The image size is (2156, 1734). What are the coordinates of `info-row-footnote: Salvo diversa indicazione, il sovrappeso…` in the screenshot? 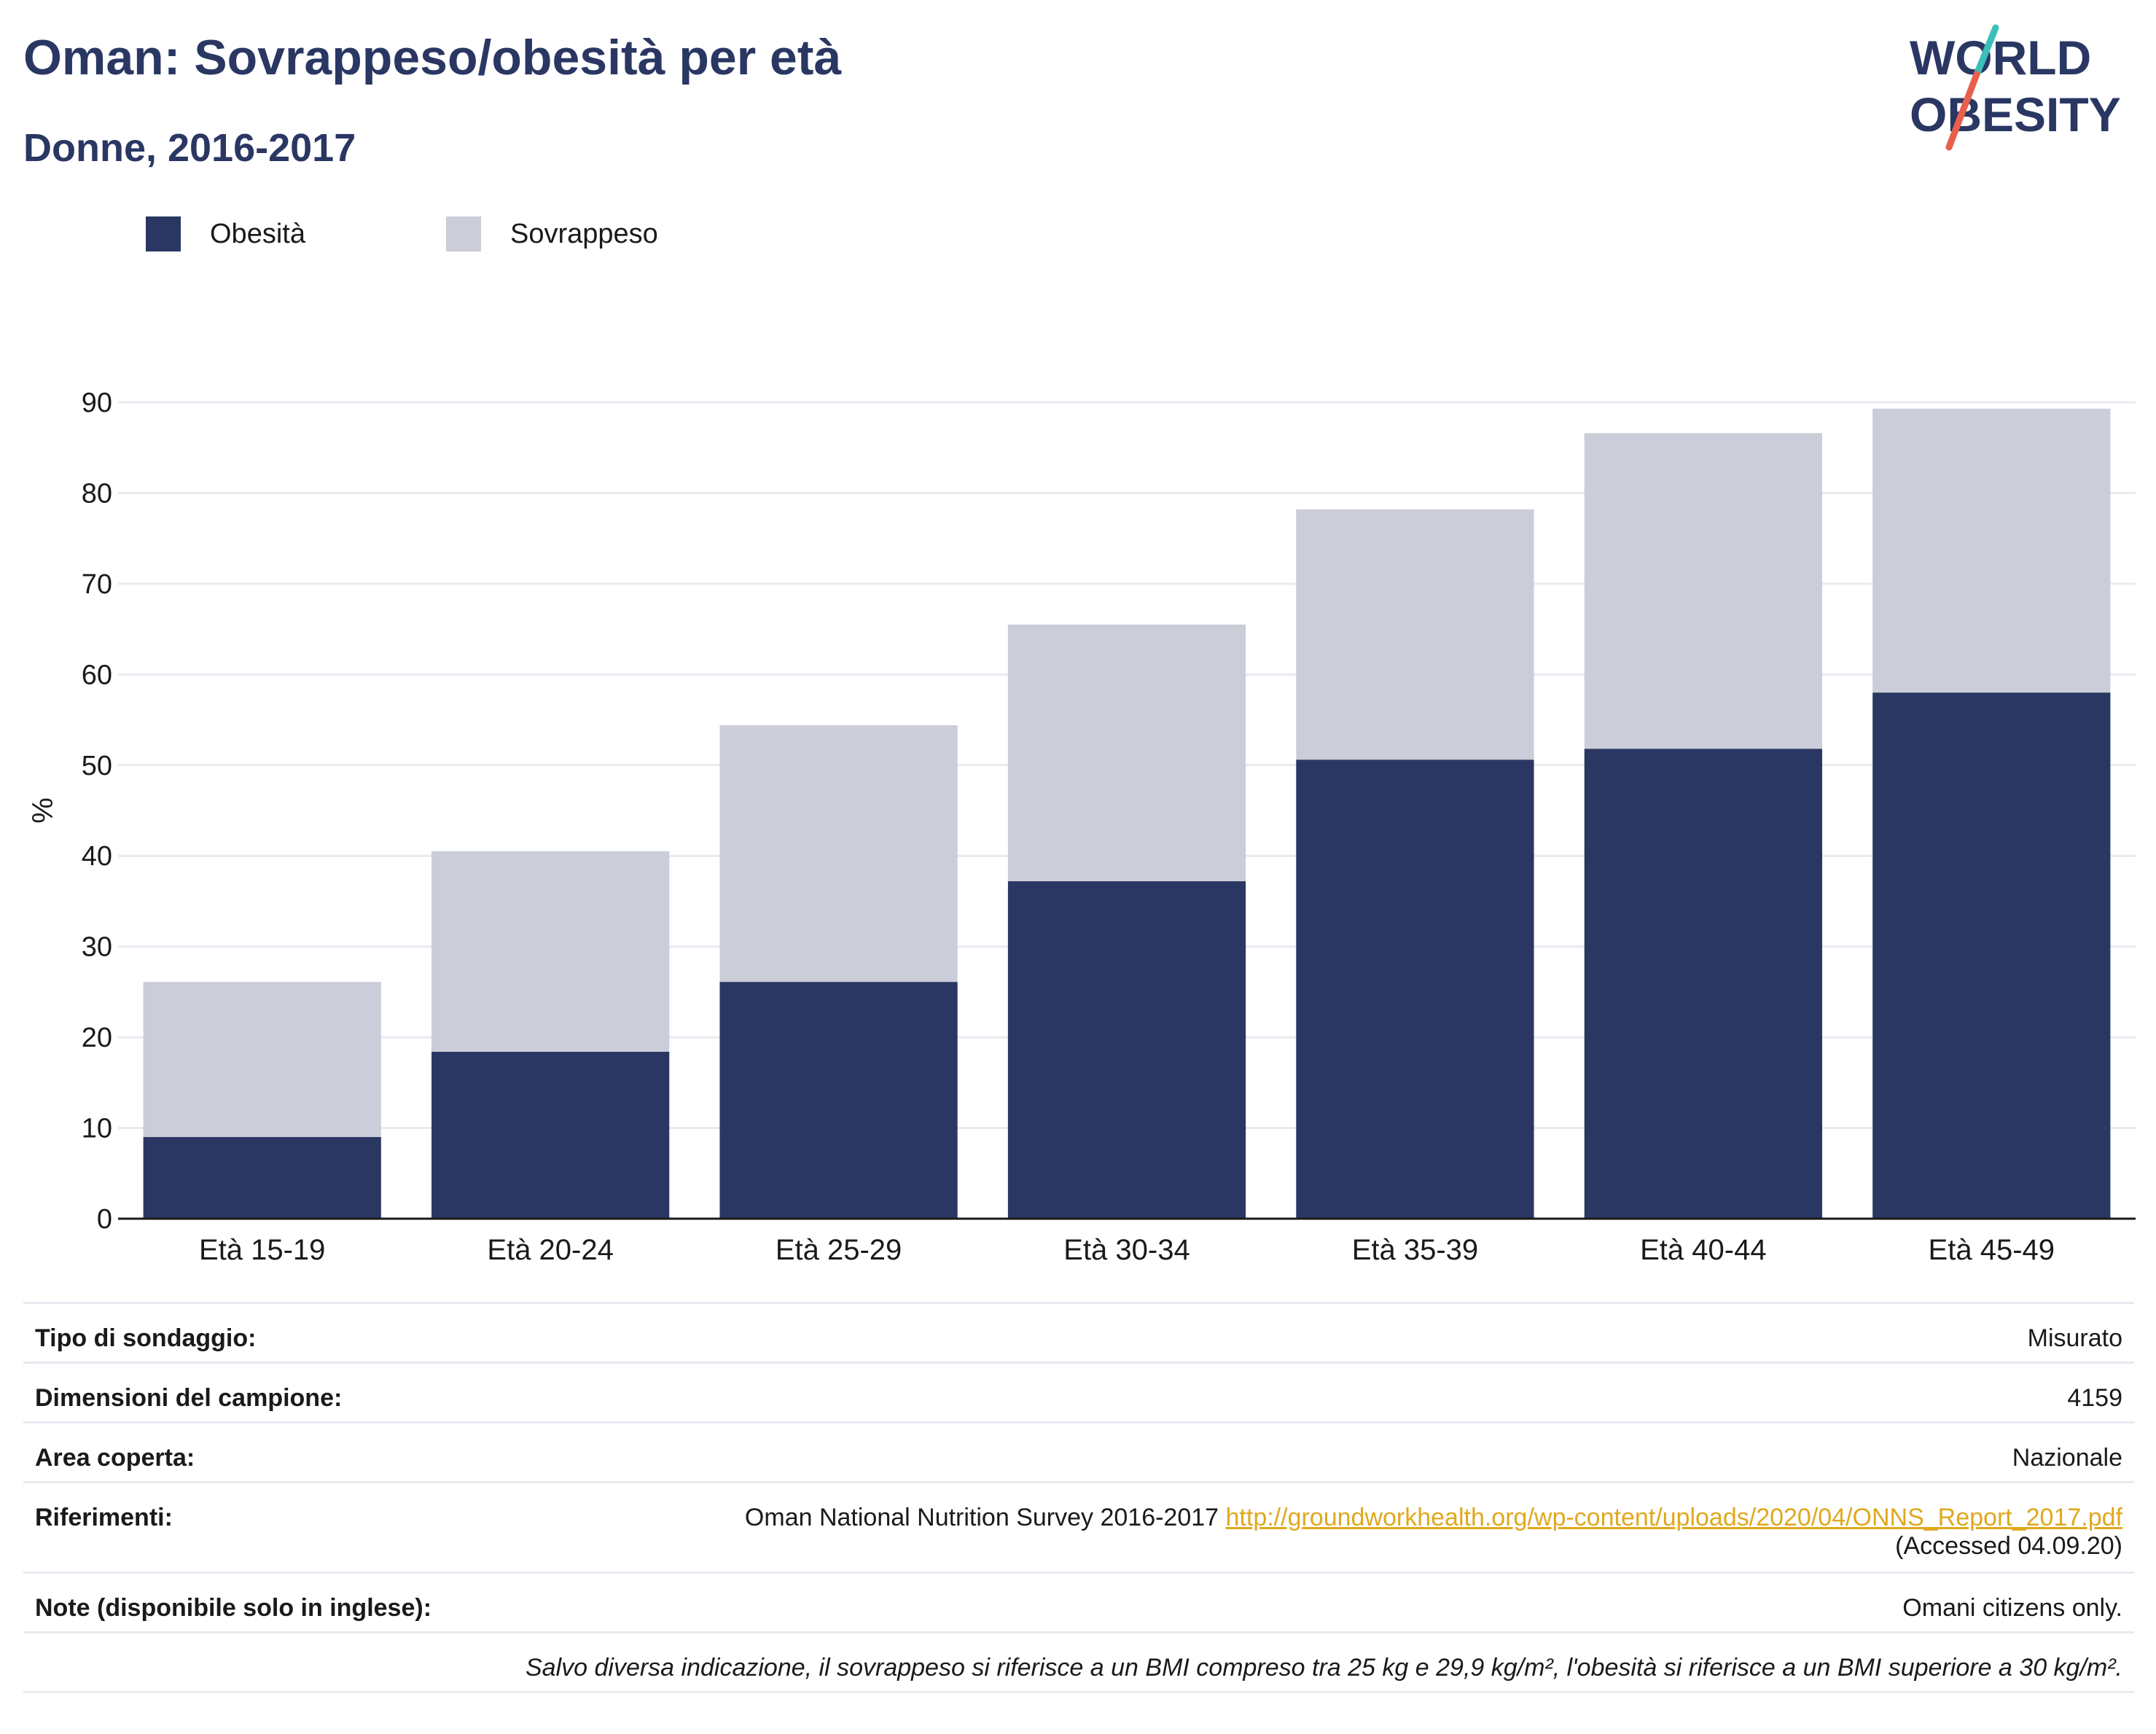 It's located at (1079, 1663).